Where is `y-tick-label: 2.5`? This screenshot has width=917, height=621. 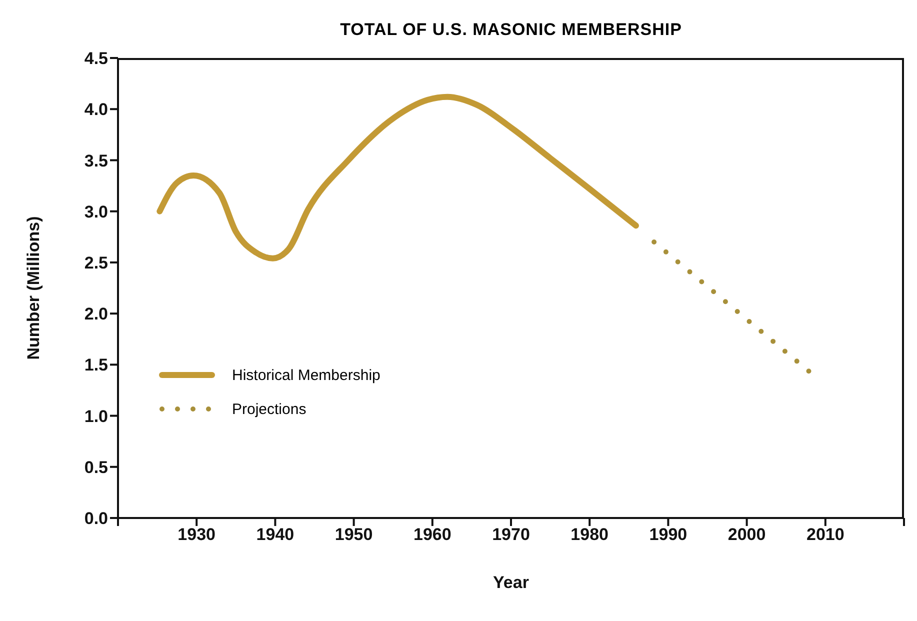
y-tick-label: 2.5 is located at coordinates (96, 262).